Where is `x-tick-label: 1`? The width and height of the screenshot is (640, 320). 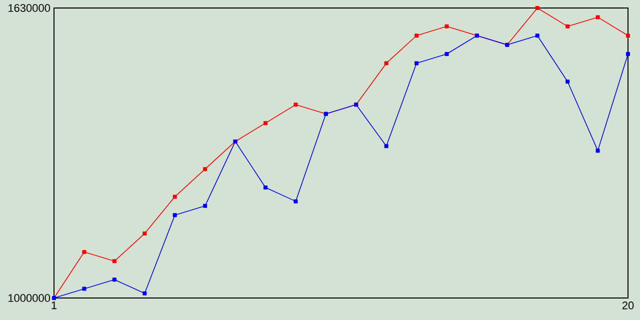 x-tick-label: 1 is located at coordinates (54, 306).